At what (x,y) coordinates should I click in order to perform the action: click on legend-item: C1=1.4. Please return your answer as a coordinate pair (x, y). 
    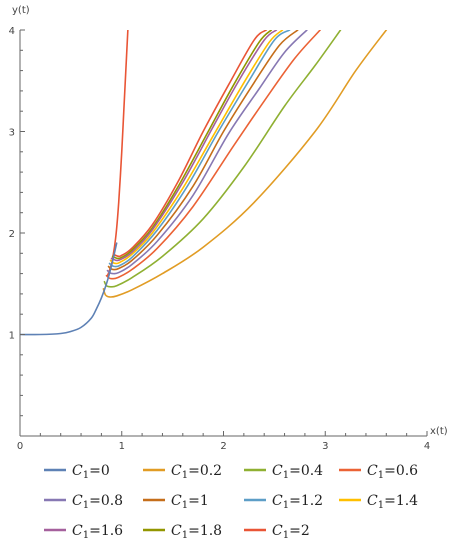
    Looking at the image, I should click on (378, 502).